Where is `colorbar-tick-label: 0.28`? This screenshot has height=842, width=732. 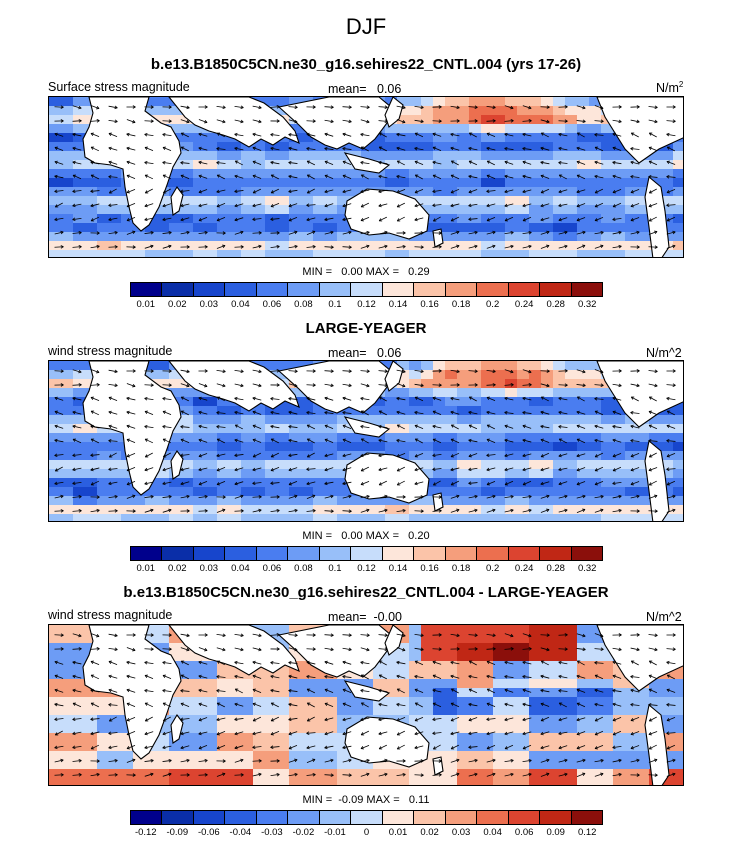 colorbar-tick-label: 0.28 is located at coordinates (555, 568).